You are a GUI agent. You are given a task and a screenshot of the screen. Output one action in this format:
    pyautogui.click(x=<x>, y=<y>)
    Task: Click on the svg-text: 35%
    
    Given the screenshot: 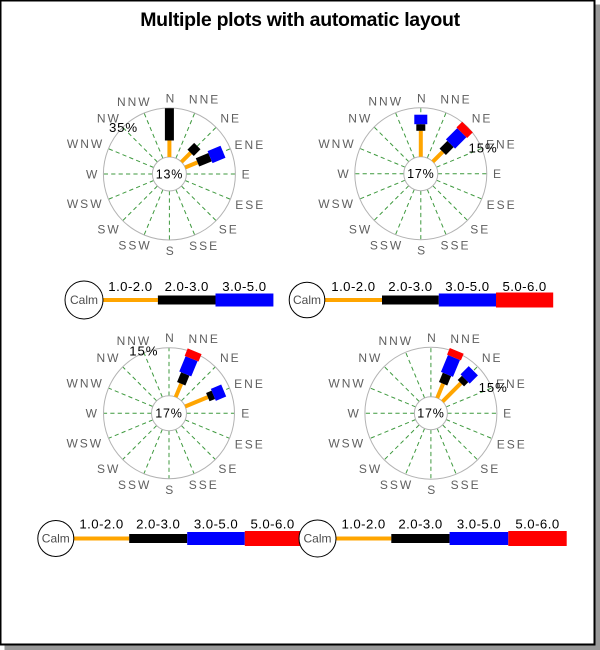 What is the action you would take?
    pyautogui.click(x=123, y=127)
    